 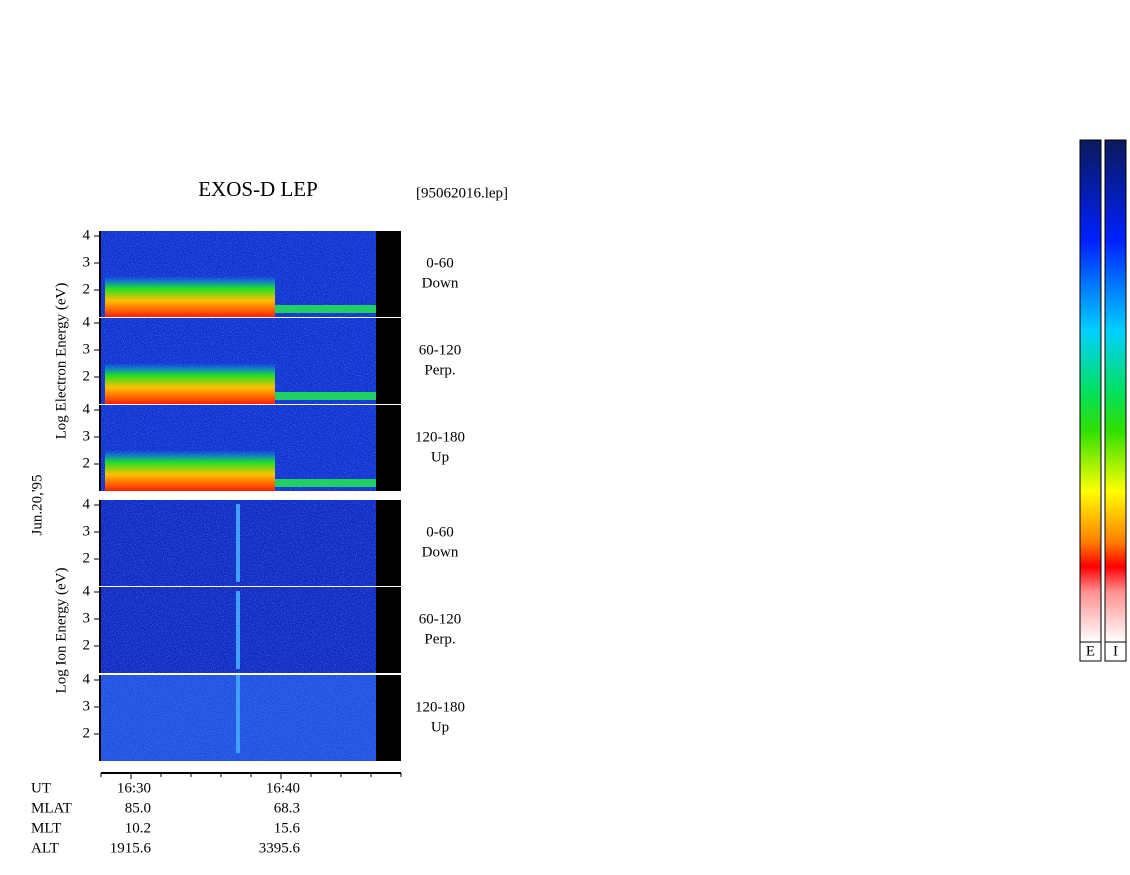 What do you see at coordinates (258, 189) in the screenshot?
I see `title: EXOS-D LEP` at bounding box center [258, 189].